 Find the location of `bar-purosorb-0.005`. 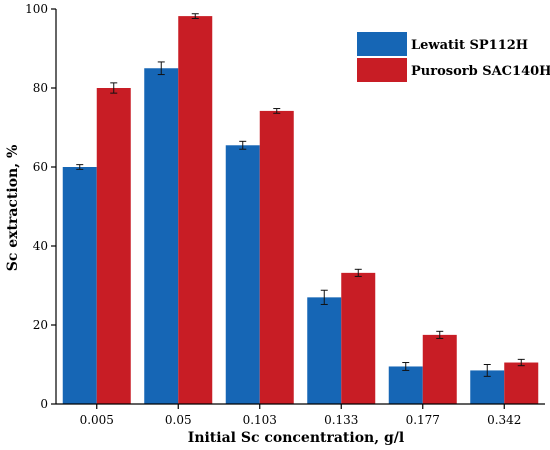

bar-purosorb-0.005 is located at coordinates (113, 246).